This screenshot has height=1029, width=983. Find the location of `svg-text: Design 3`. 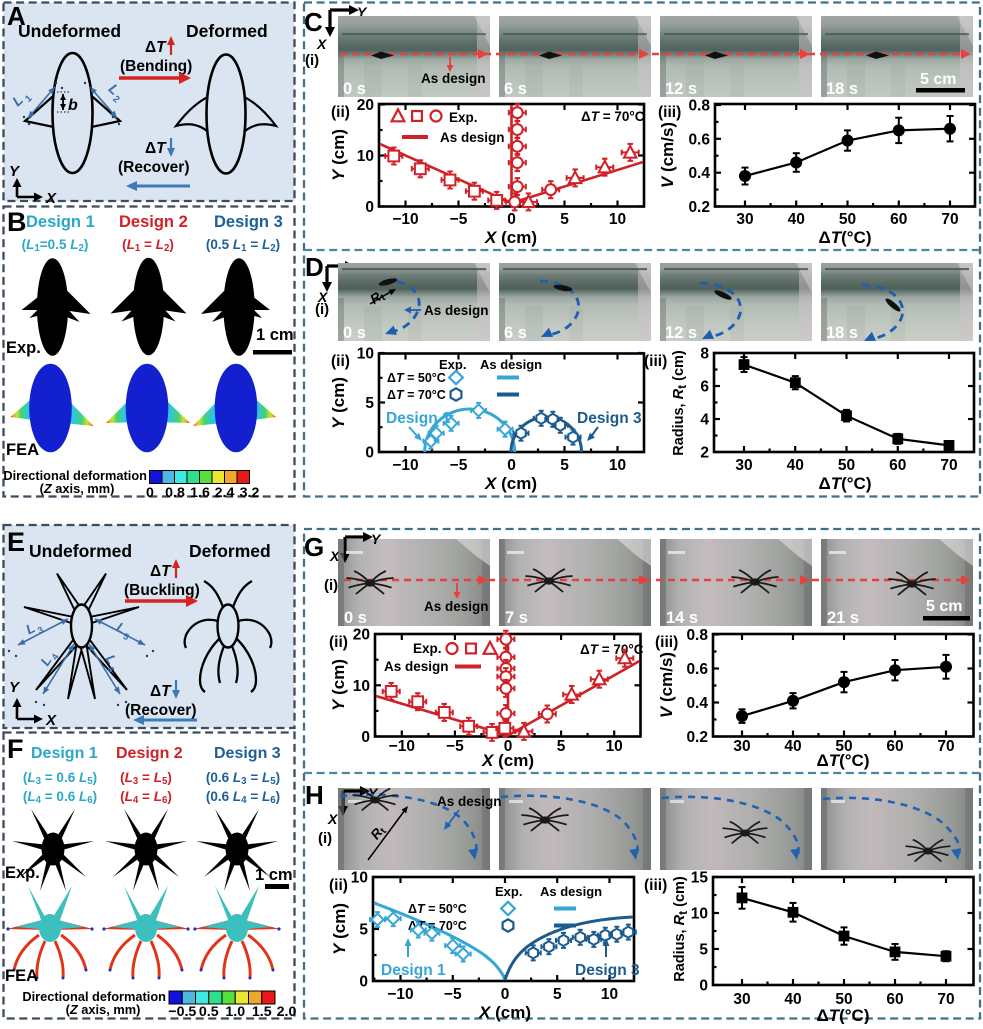

svg-text: Design 3 is located at coordinates (248, 222).